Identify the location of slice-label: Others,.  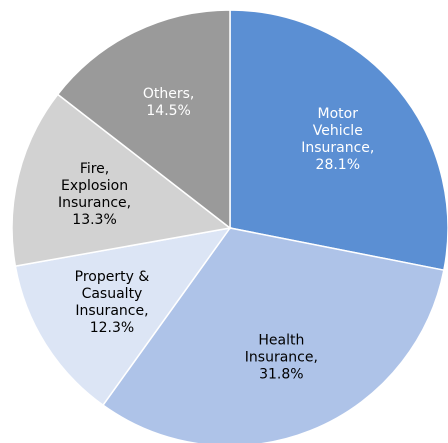
(169, 94).